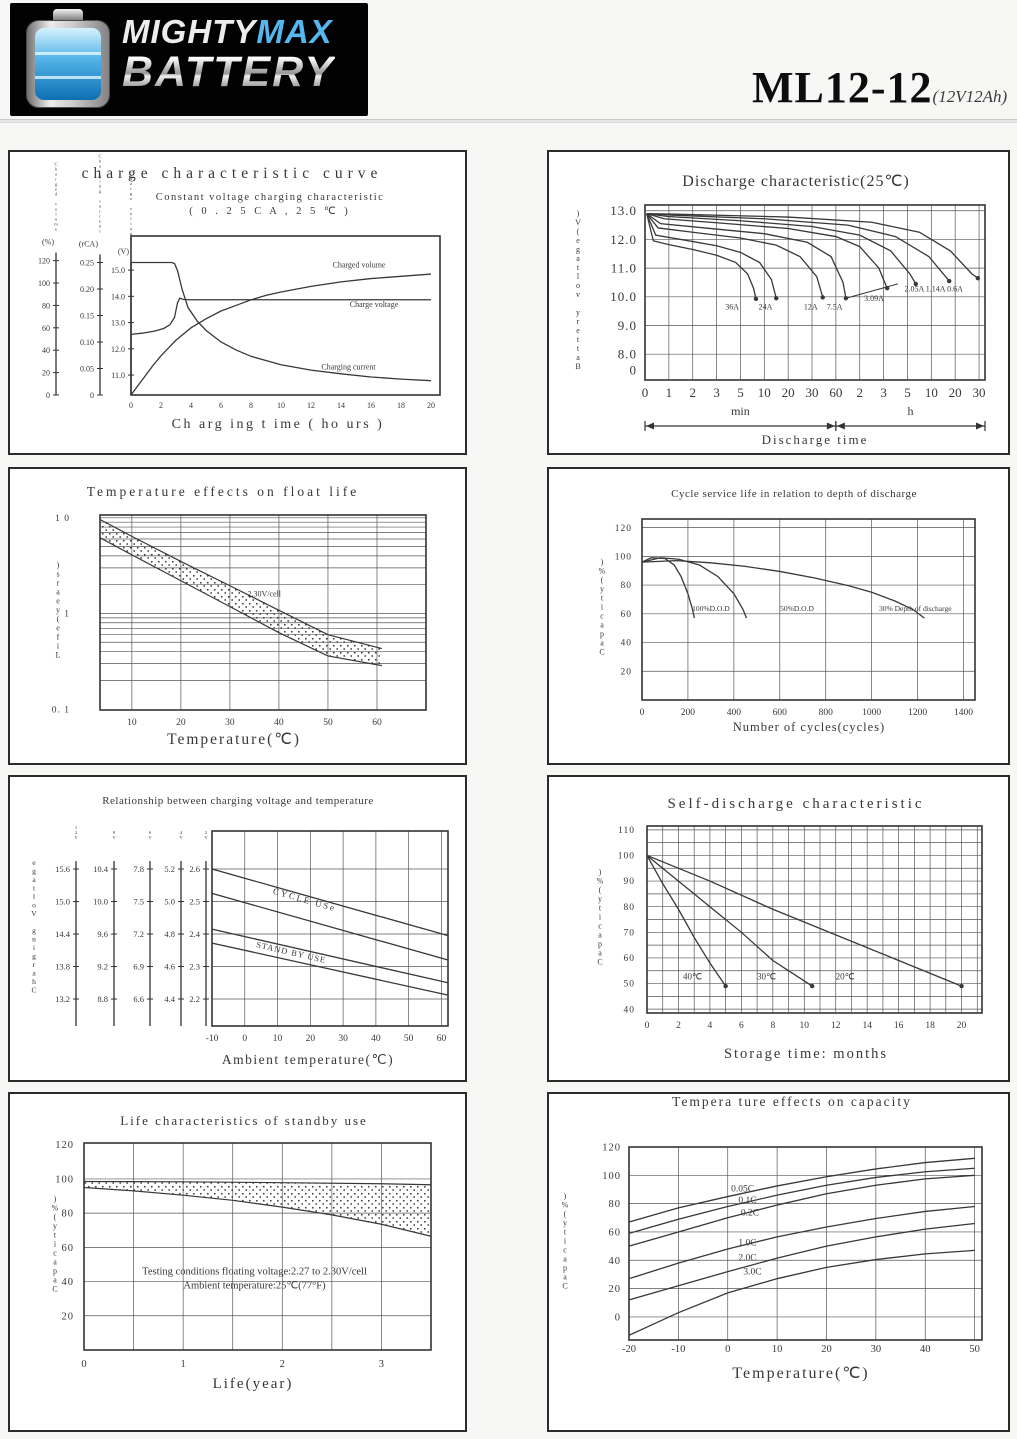 The height and width of the screenshot is (1439, 1017). I want to click on svg-text: charge characteristic curve, so click(232, 173).